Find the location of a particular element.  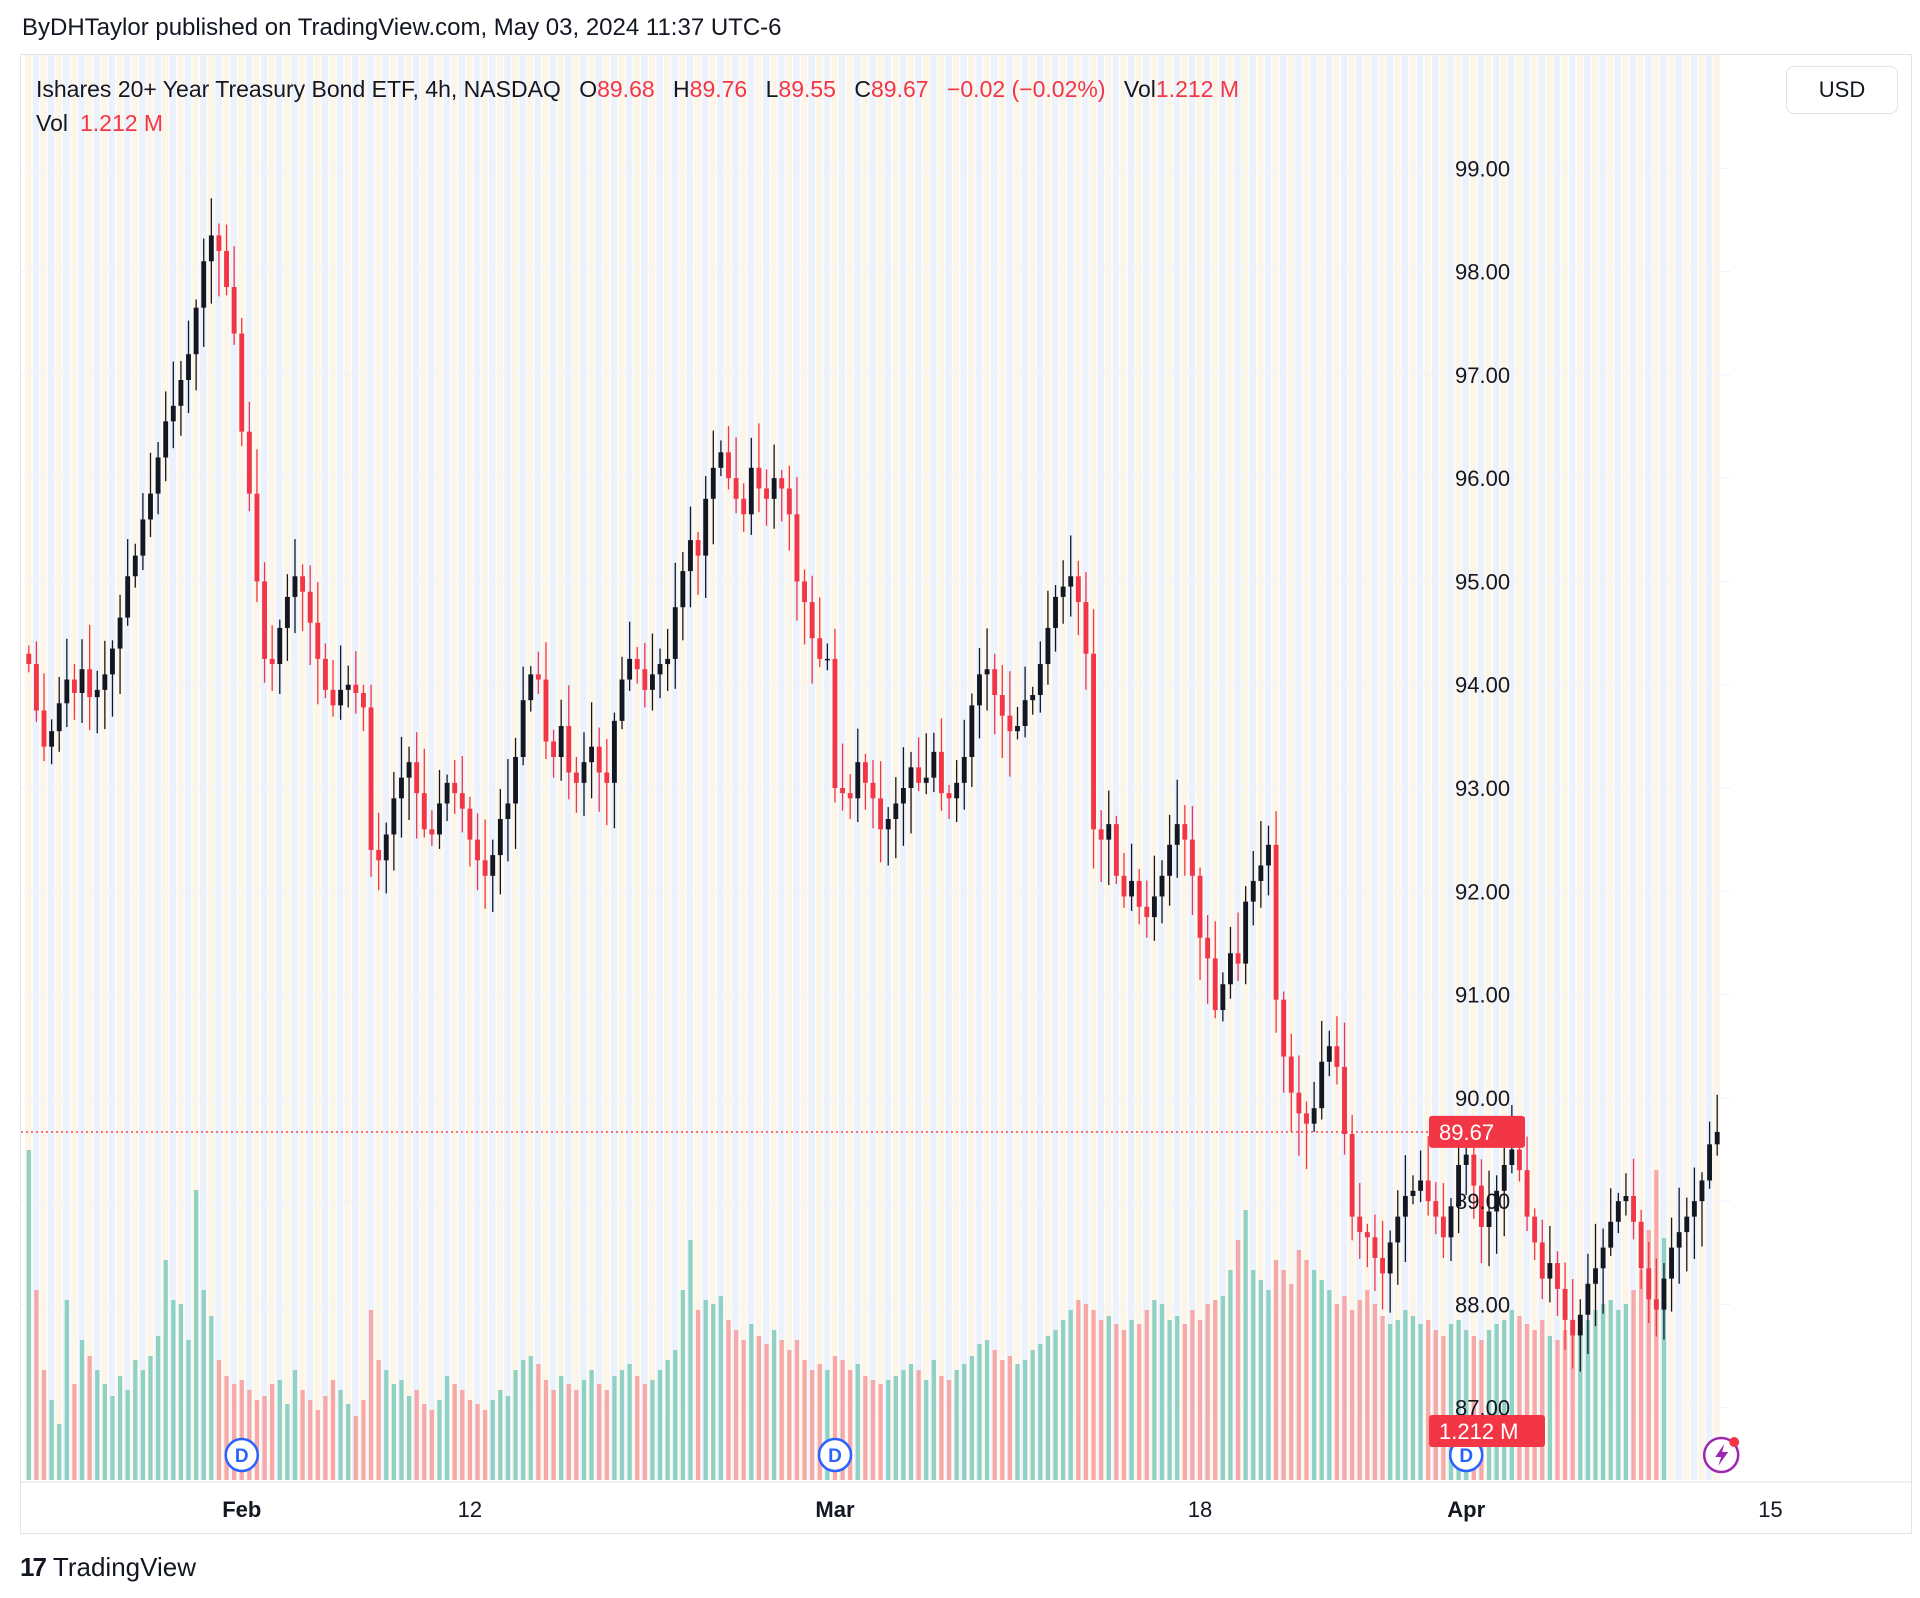

volume-study-label: Vol is located at coordinates (52, 123).